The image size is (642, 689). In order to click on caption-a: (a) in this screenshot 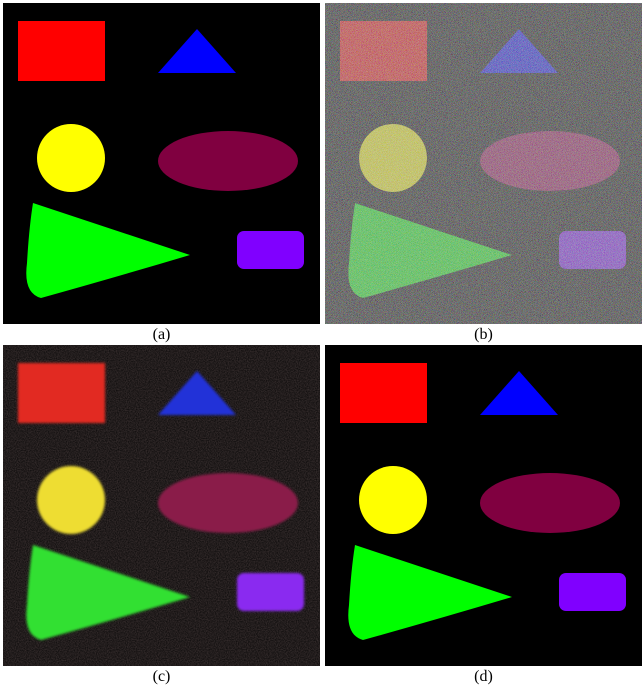, I will do `click(161, 334)`.